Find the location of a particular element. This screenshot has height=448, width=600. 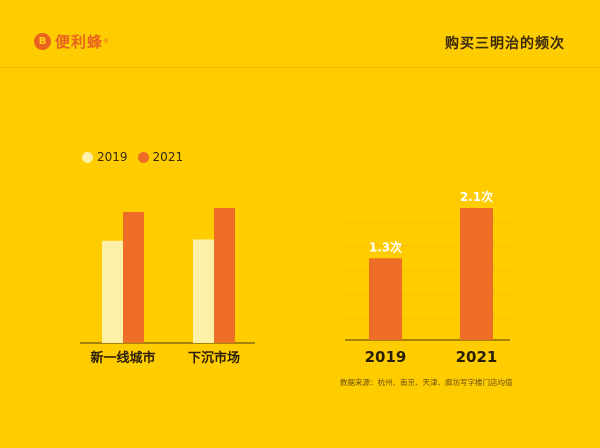

chart1-category-label: 下沉市场 is located at coordinates (214, 358).